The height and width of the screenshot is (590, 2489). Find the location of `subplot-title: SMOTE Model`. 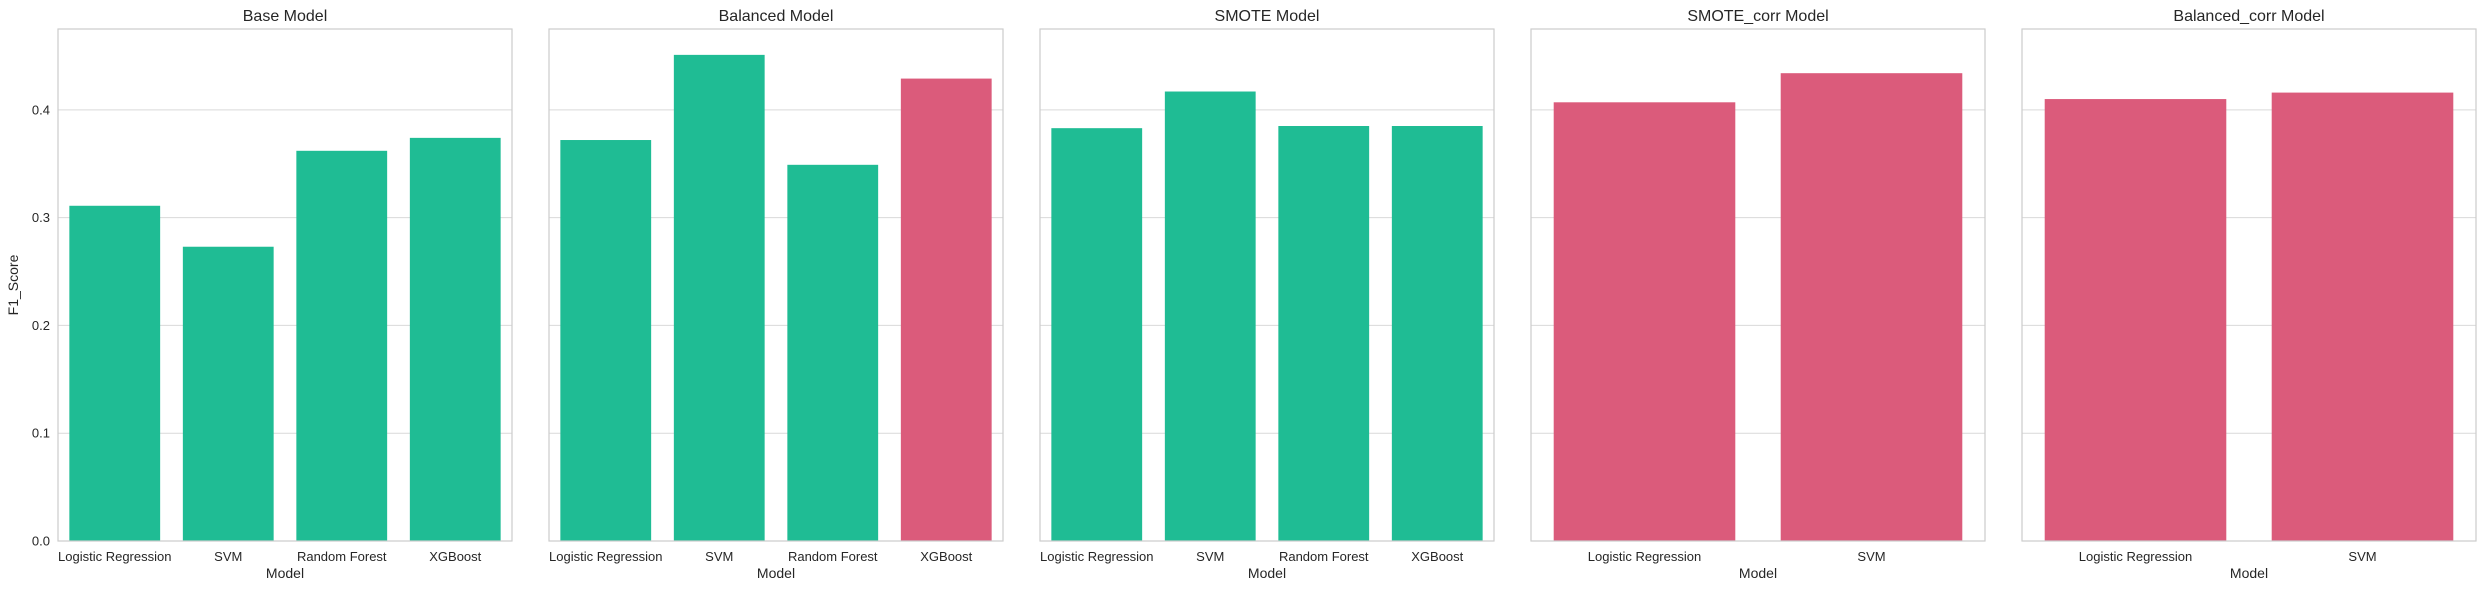

subplot-title: SMOTE Model is located at coordinates (1267, 16).